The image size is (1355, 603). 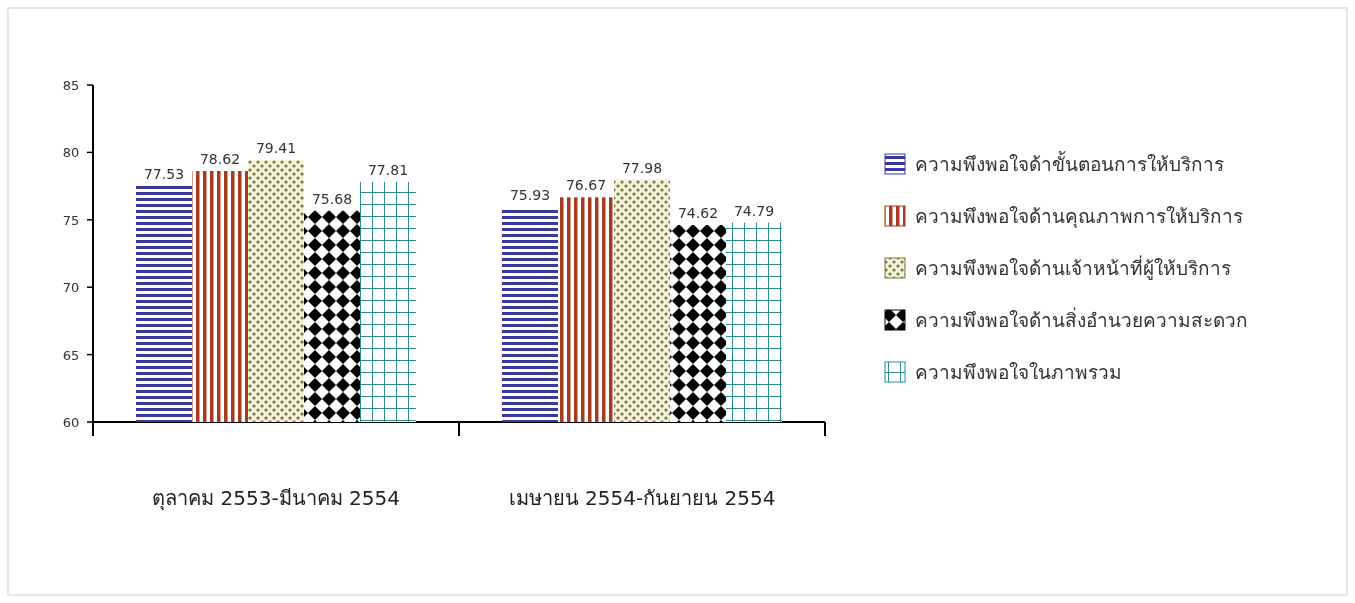 I want to click on legend-label: ความพึงพอใจด้านคุณภาพการให้บริการ, so click(x=1079, y=217).